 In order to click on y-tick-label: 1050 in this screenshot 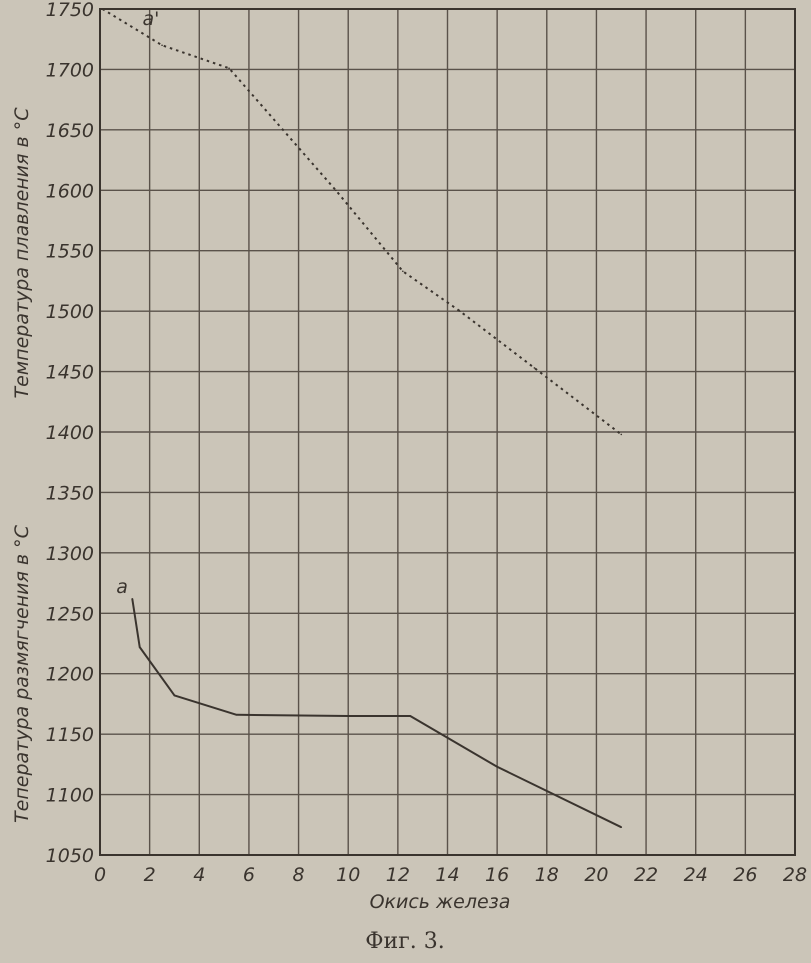, I will do `click(70, 856)`.